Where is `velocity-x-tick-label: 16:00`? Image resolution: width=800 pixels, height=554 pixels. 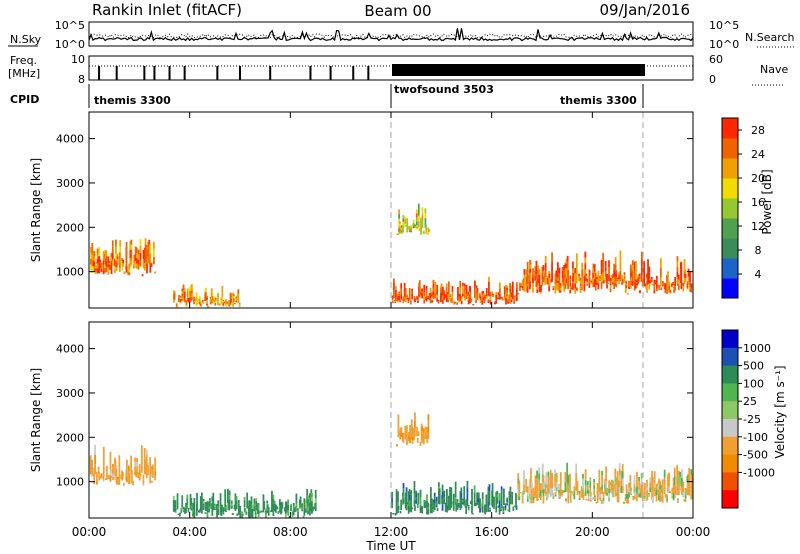 velocity-x-tick-label: 16:00 is located at coordinates (491, 532).